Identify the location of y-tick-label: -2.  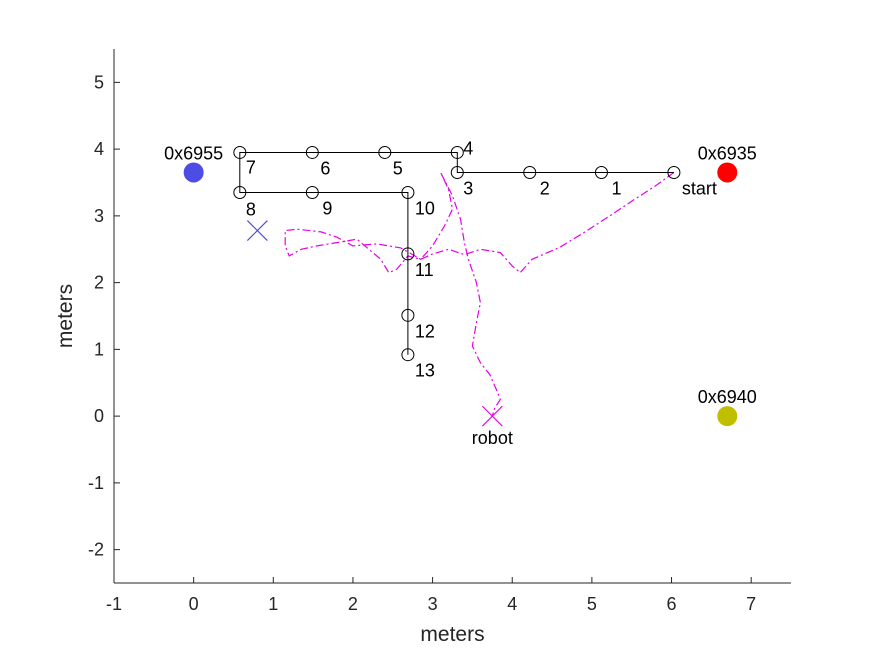
(96, 550).